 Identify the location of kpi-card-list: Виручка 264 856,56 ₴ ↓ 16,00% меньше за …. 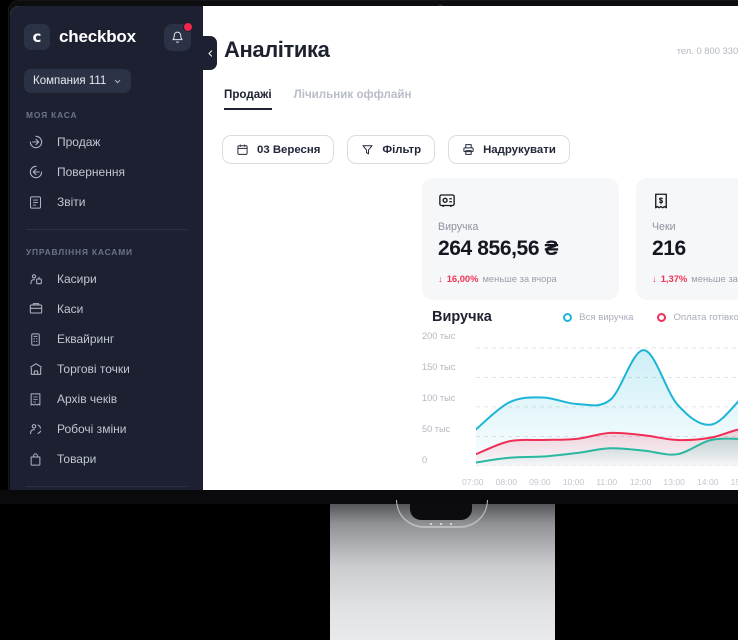
(580, 239).